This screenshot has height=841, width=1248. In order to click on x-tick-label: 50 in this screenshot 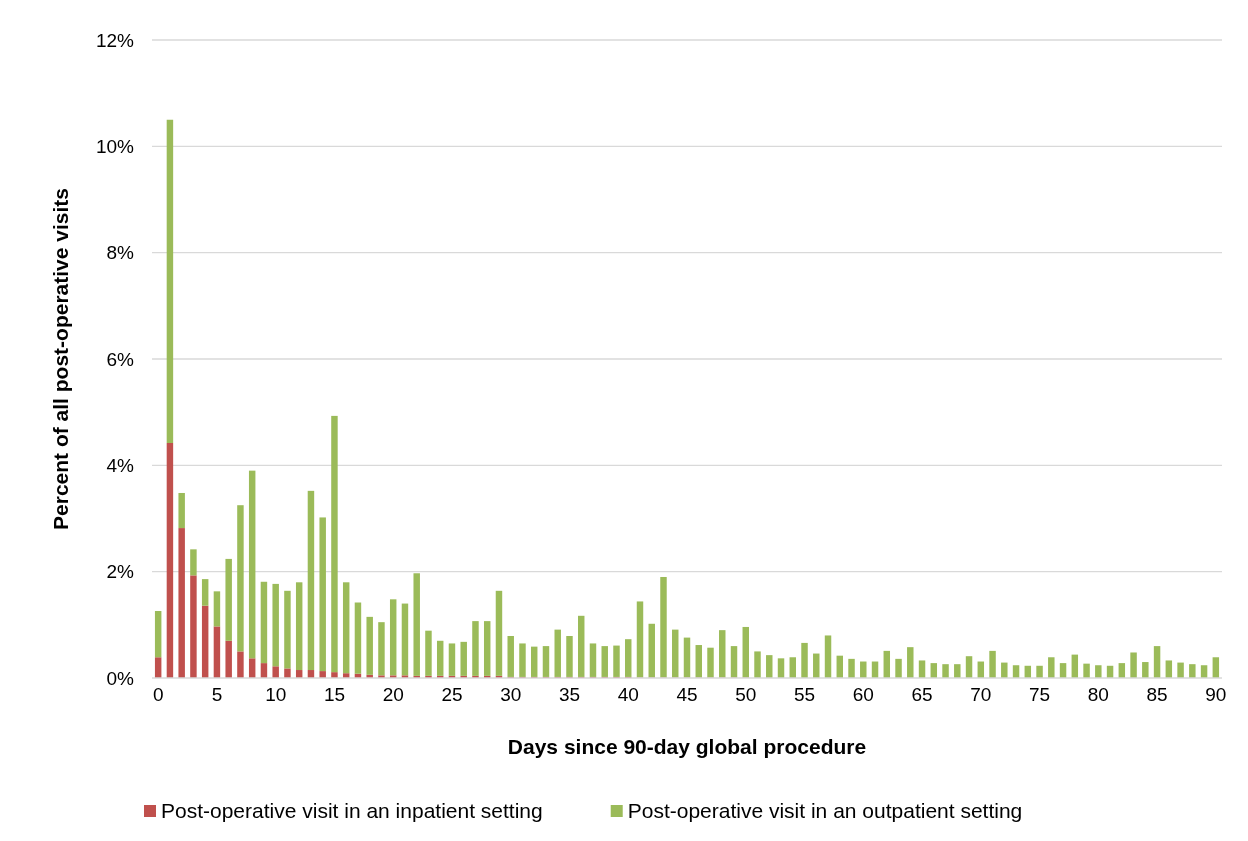, I will do `click(746, 695)`.